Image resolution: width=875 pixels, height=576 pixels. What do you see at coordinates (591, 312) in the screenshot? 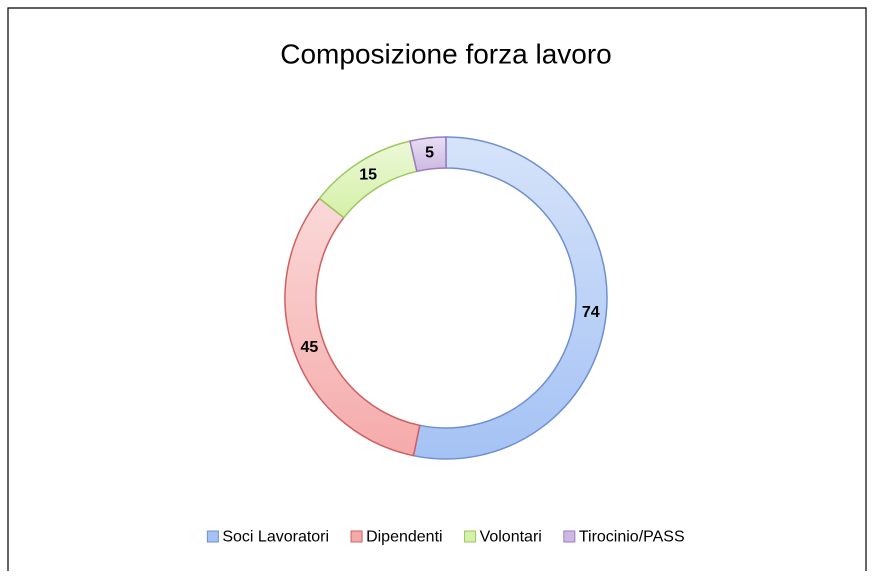
I see `data-label: 74` at bounding box center [591, 312].